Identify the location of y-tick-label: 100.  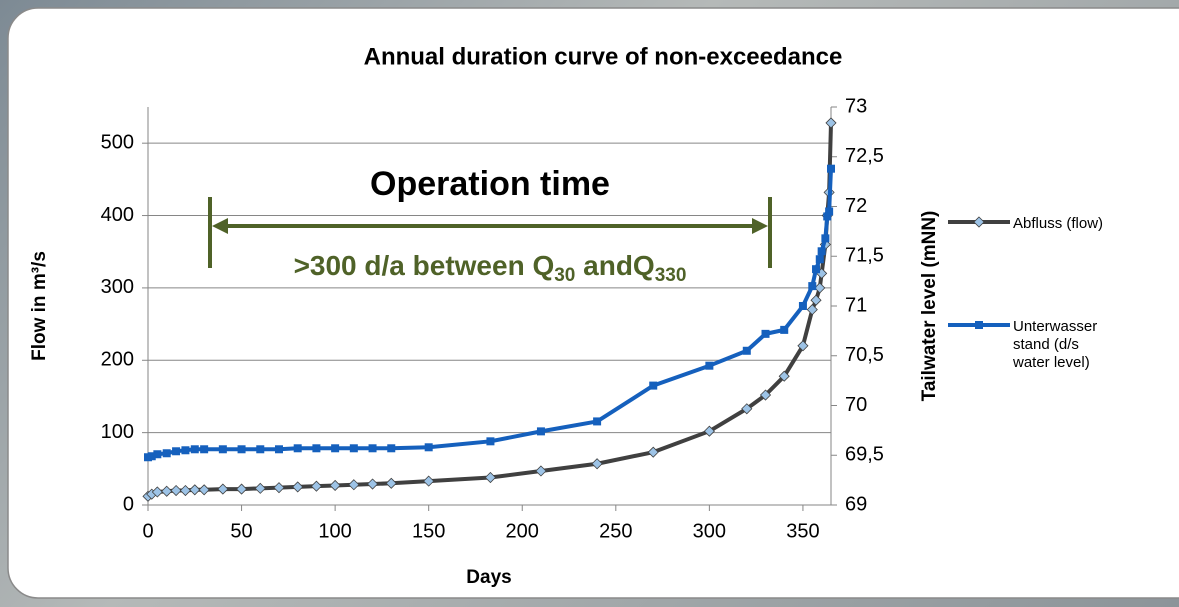
(117, 432).